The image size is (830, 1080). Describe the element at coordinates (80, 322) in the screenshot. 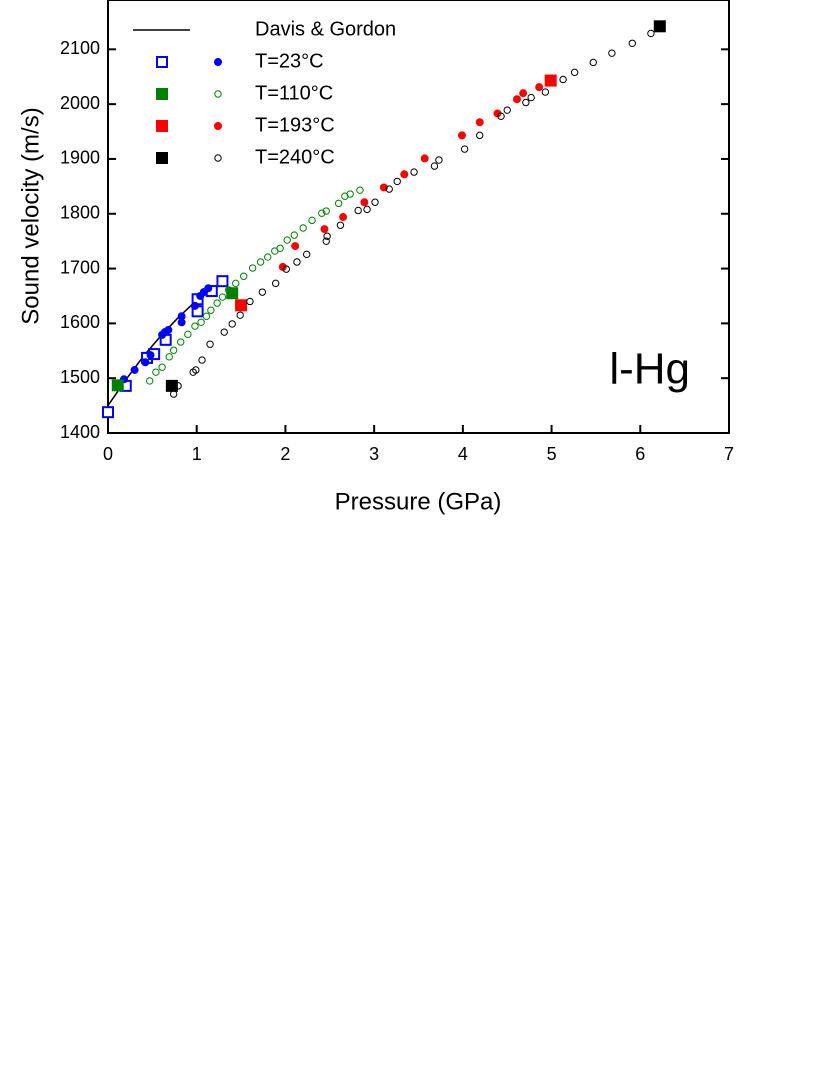

I see `y-tick-label: 1600` at that location.